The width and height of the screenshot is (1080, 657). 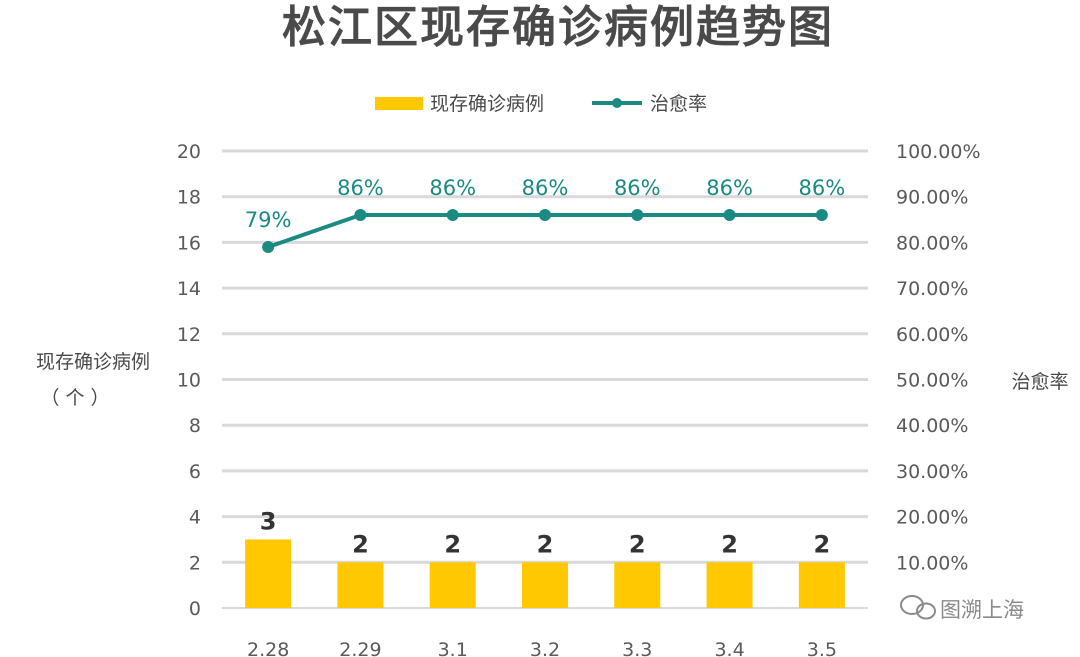 I want to click on left-tick-label: 6, so click(x=195, y=472).